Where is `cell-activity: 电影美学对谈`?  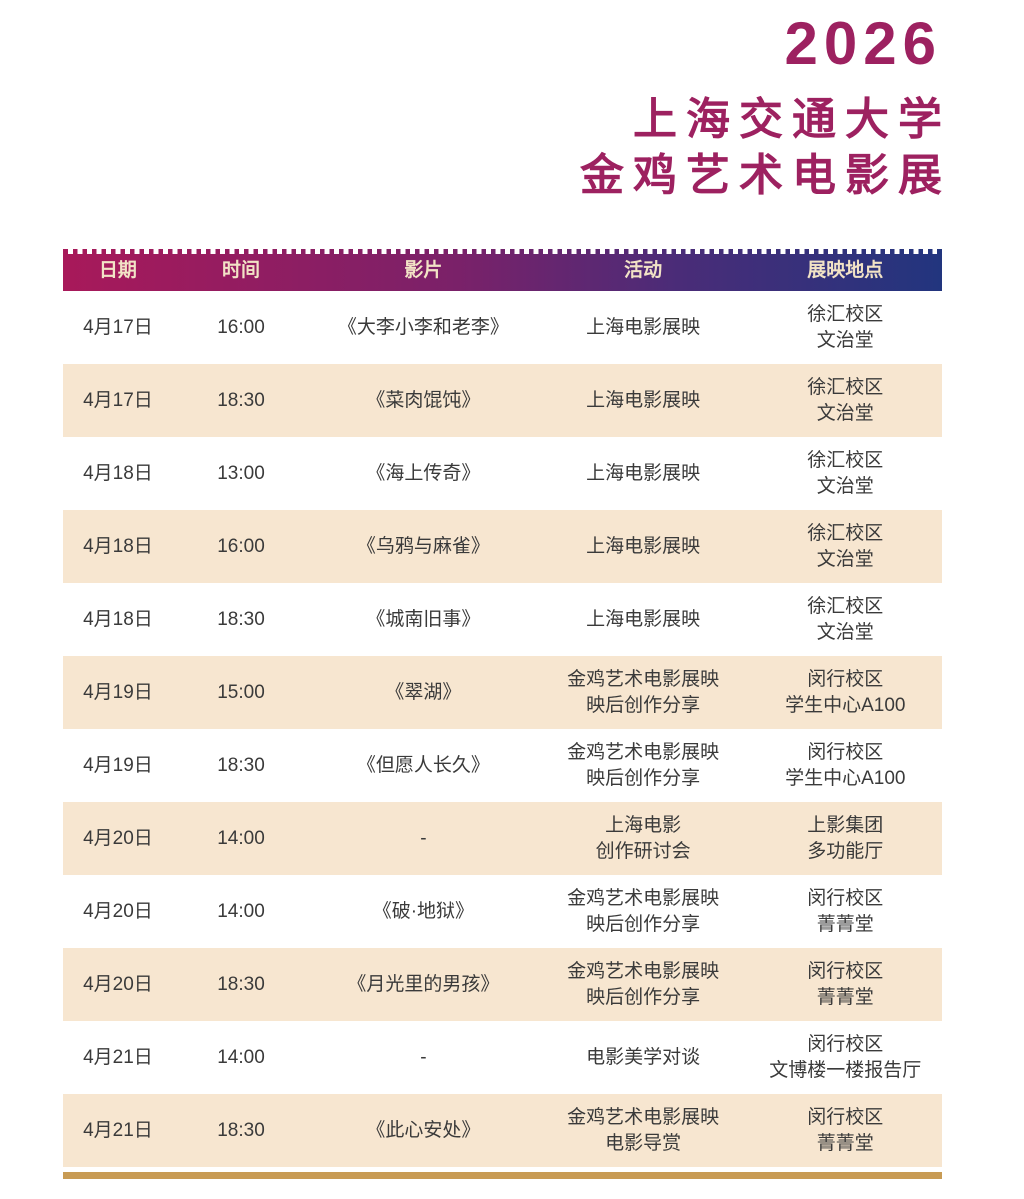 cell-activity: 电影美学对谈 is located at coordinates (643, 1058).